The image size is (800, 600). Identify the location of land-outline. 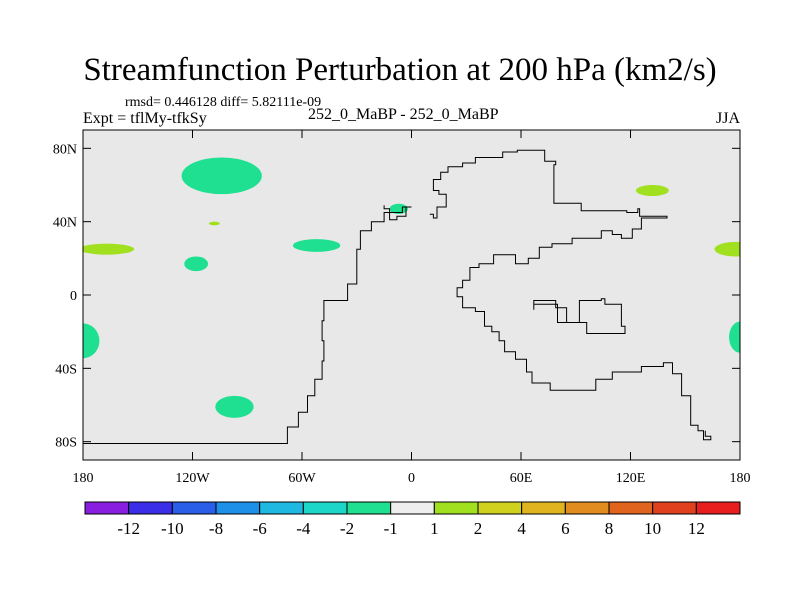
(579, 316).